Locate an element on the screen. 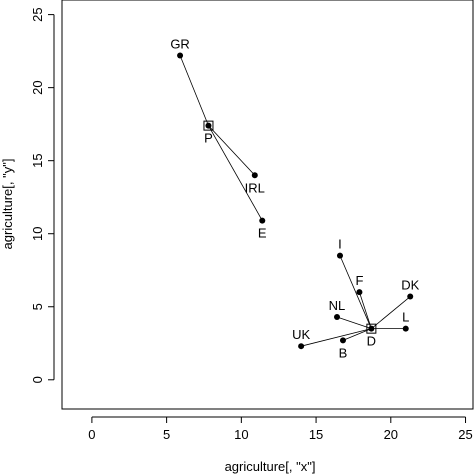  point-label-e: E is located at coordinates (262, 233).